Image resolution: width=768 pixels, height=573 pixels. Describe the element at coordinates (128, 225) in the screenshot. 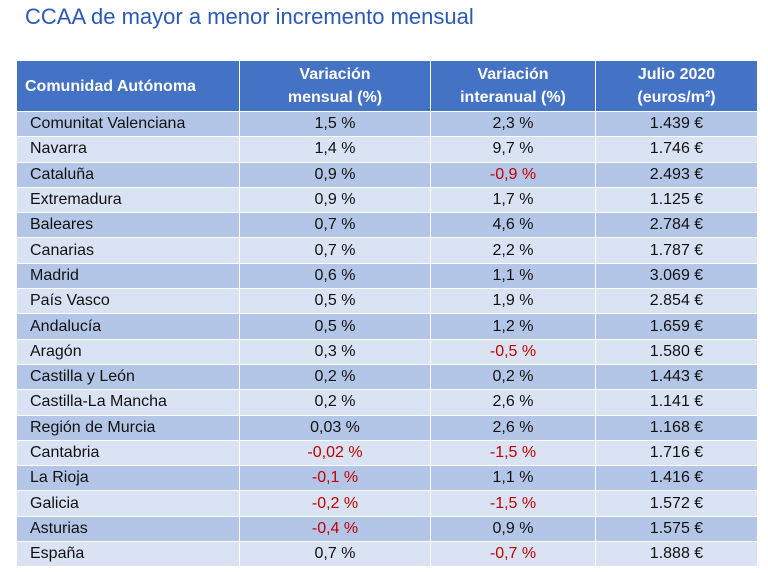

I see `region-cell: Baleares` at that location.